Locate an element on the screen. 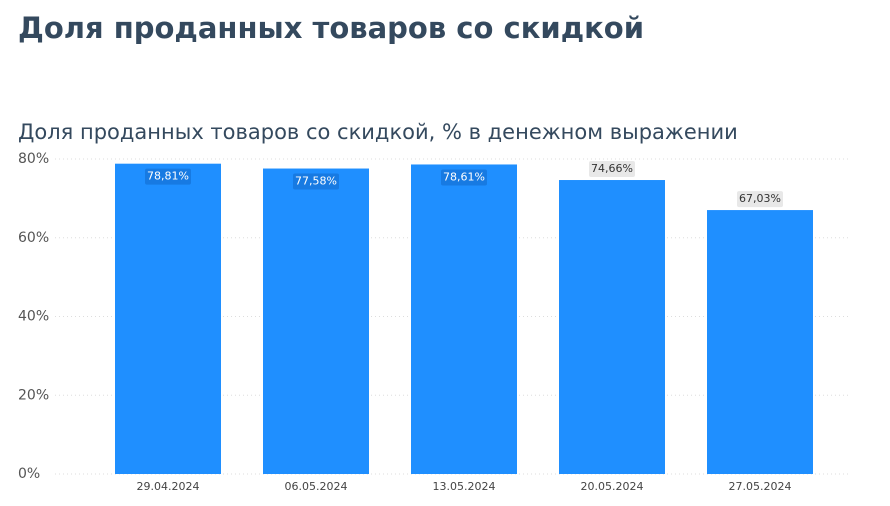 This screenshot has width=890, height=506. x-tick-label: 13.05.2024 is located at coordinates (464, 486).